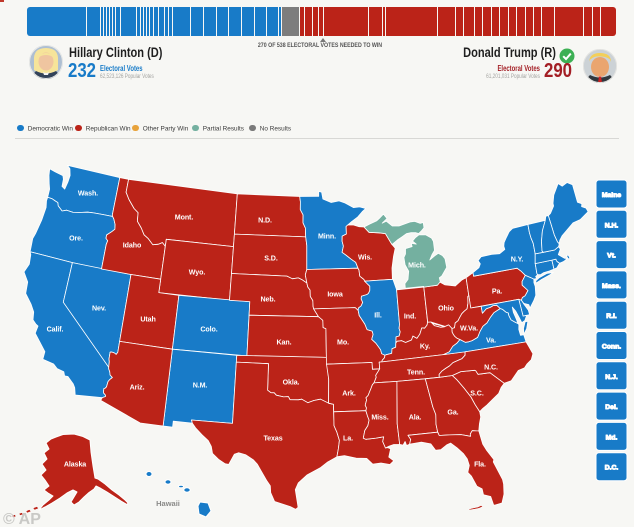 This screenshot has width=634, height=527. Describe the element at coordinates (446, 309) in the screenshot. I see `svg-text: Ohio` at that location.